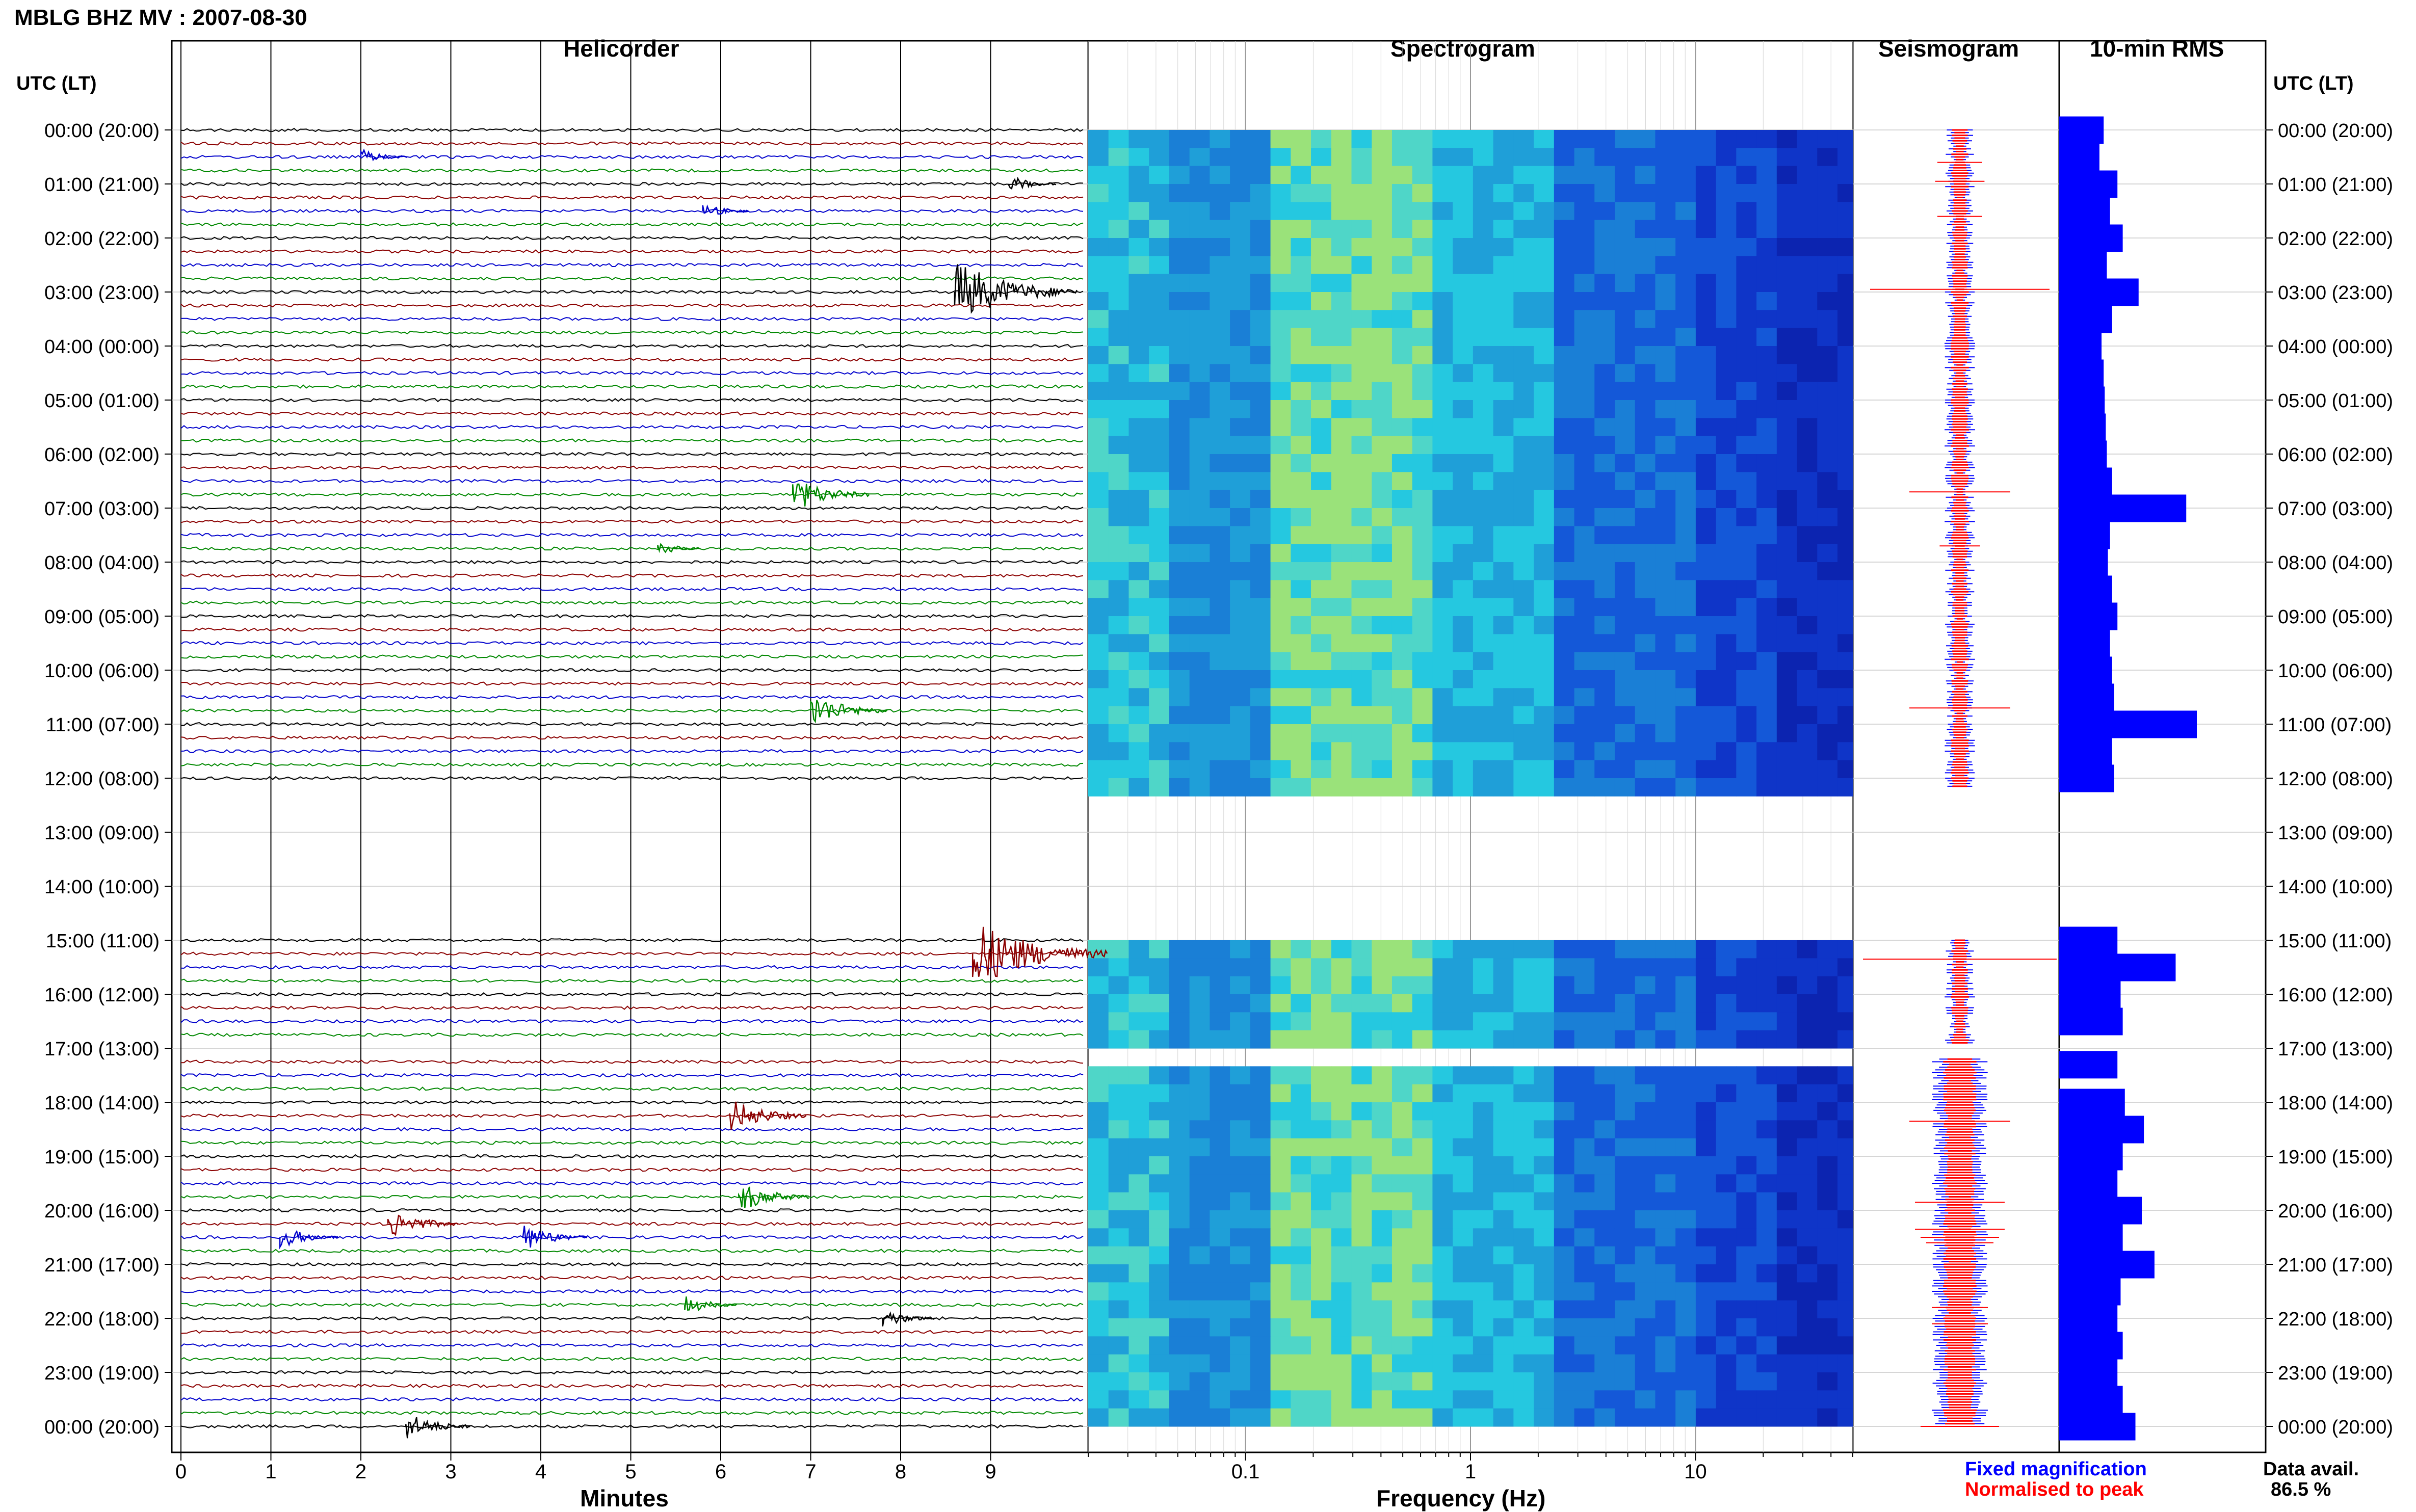 This screenshot has height=1512, width=2416. I want to click on hour-label-right: 04:00 (00:00), so click(2335, 347).